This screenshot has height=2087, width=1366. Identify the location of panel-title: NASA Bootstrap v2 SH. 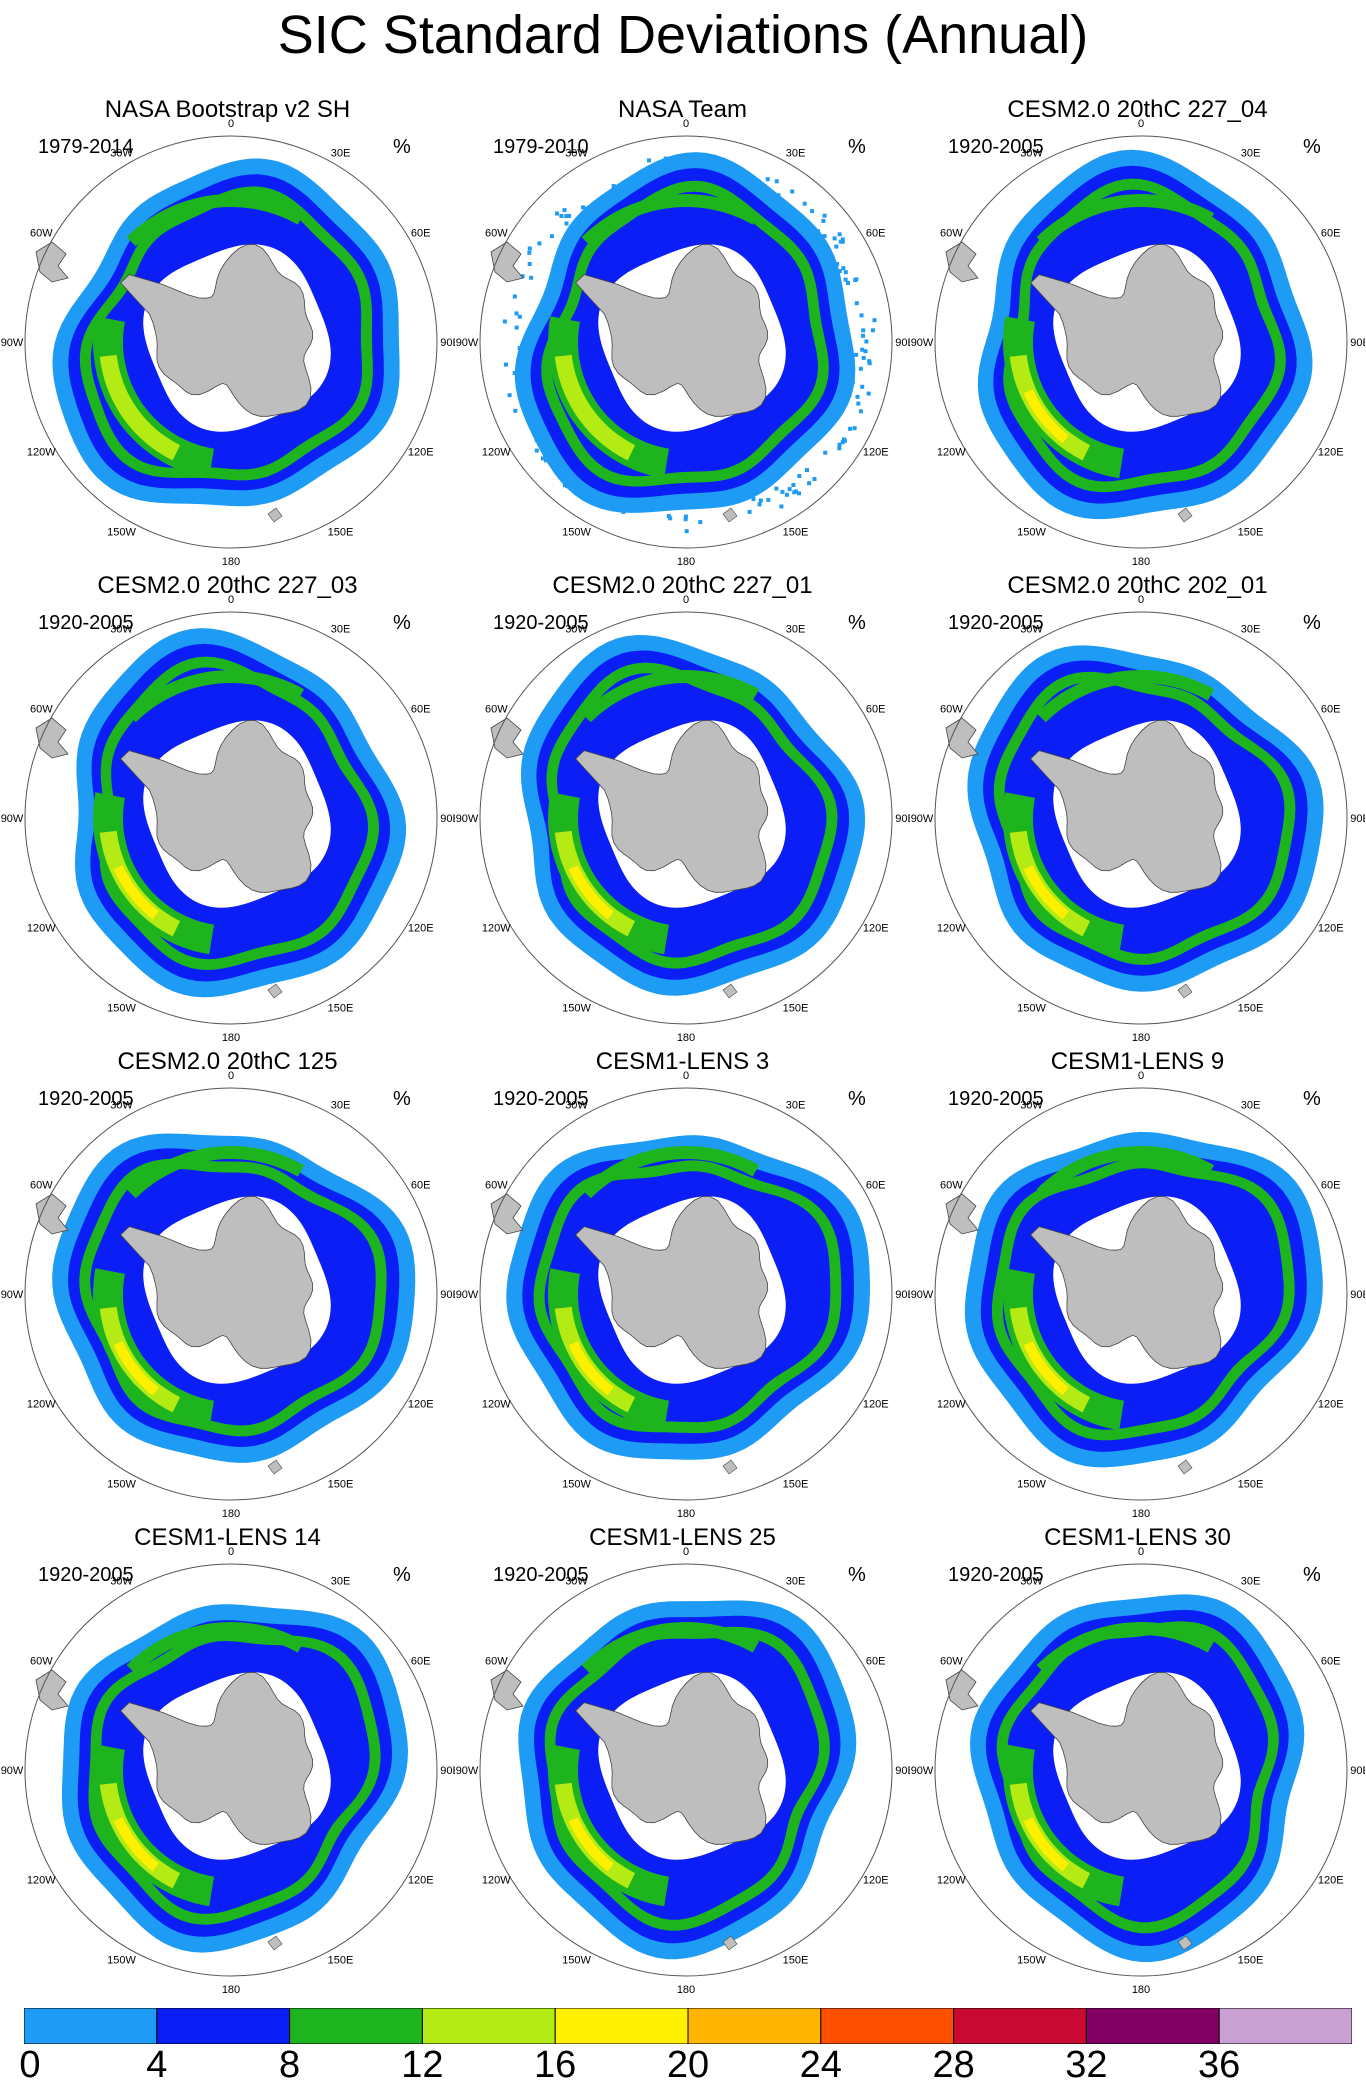
(227, 110).